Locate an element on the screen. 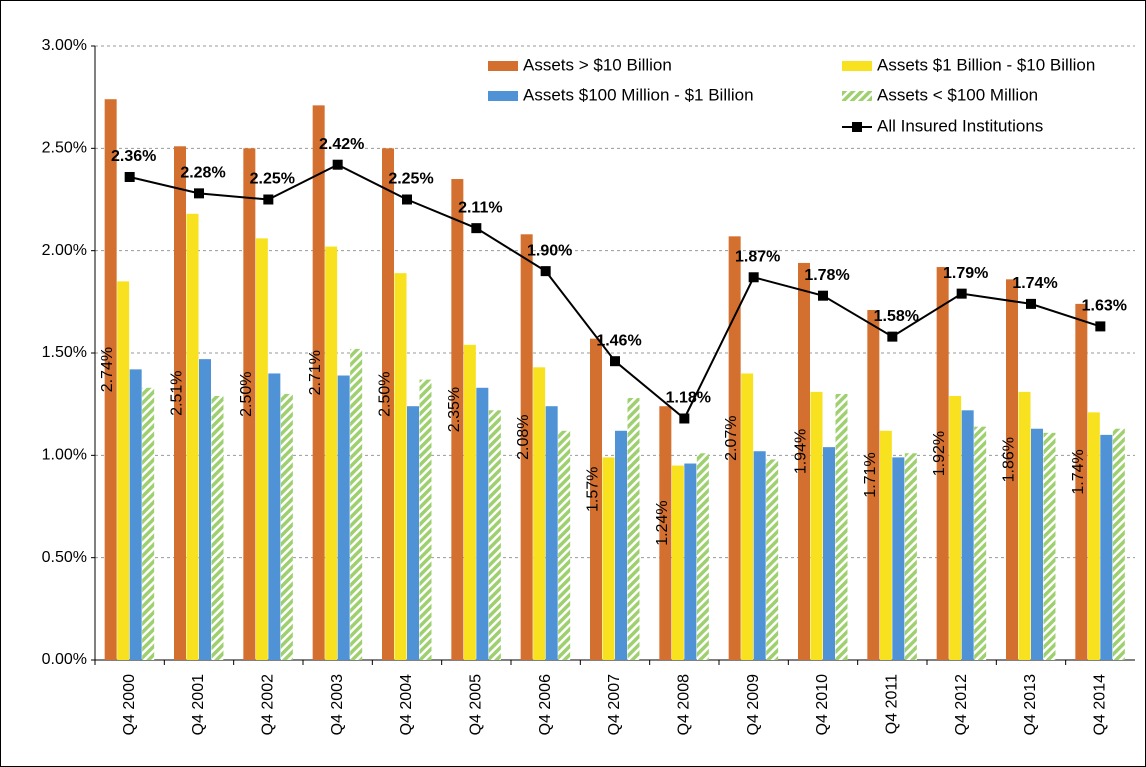  line-value-label: 2.36% is located at coordinates (133, 156).